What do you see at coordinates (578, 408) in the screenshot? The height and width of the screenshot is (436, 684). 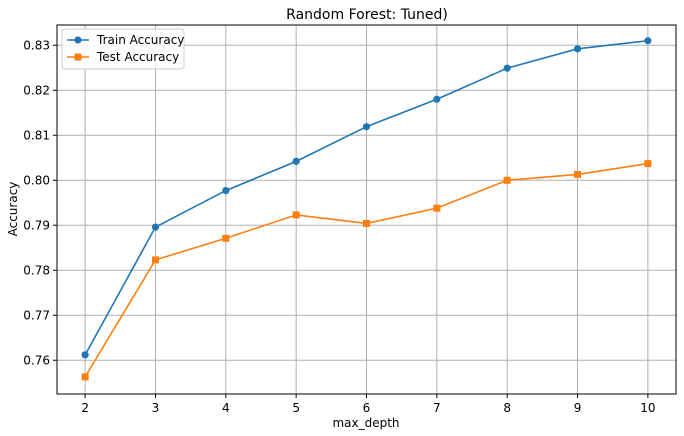 I see `x-tick-label: 9` at bounding box center [578, 408].